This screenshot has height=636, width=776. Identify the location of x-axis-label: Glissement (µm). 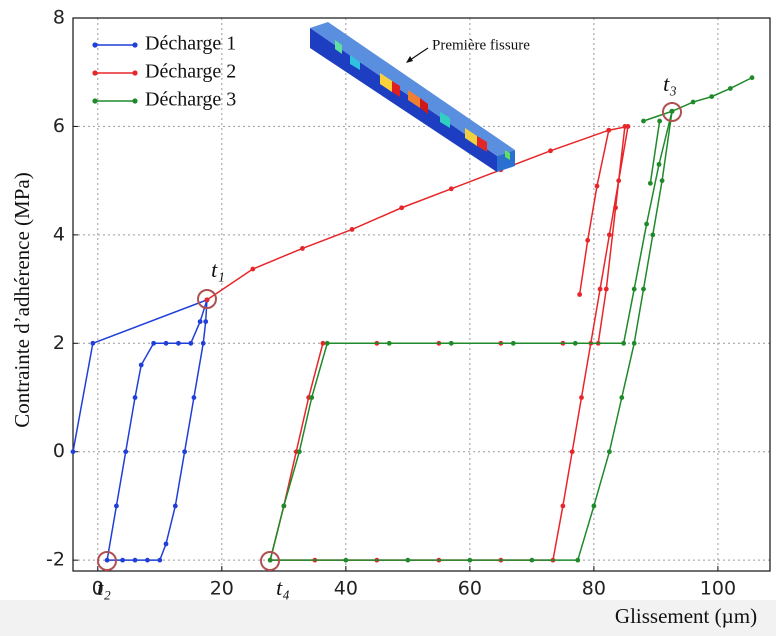
(686, 616).